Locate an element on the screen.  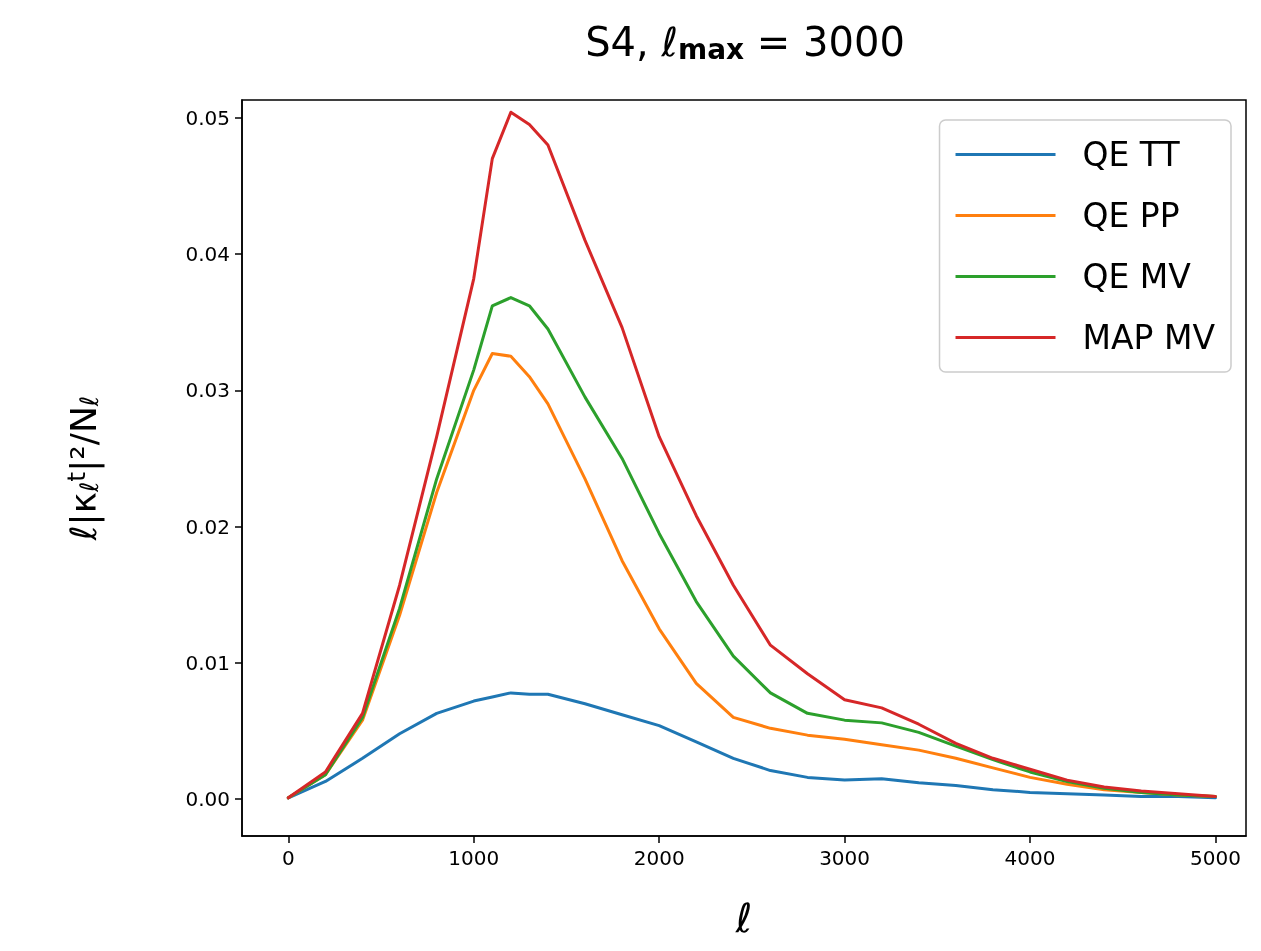
y-tick-label: 0.04 is located at coordinates (207, 254).